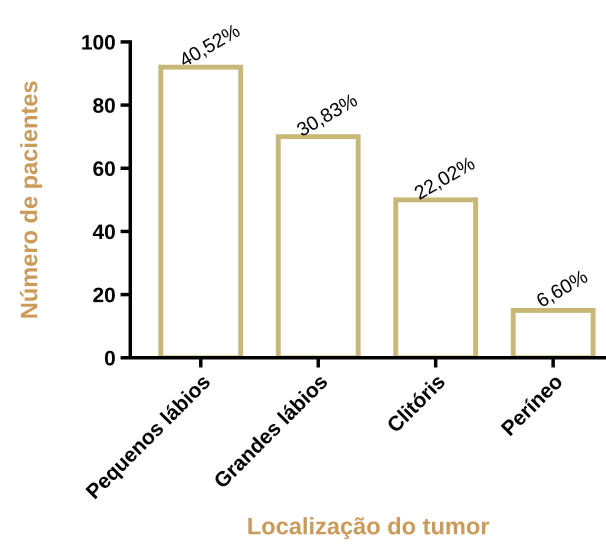 This screenshot has width=606, height=559. Describe the element at coordinates (369, 528) in the screenshot. I see `x-axis-title: Localização do tumor` at that location.